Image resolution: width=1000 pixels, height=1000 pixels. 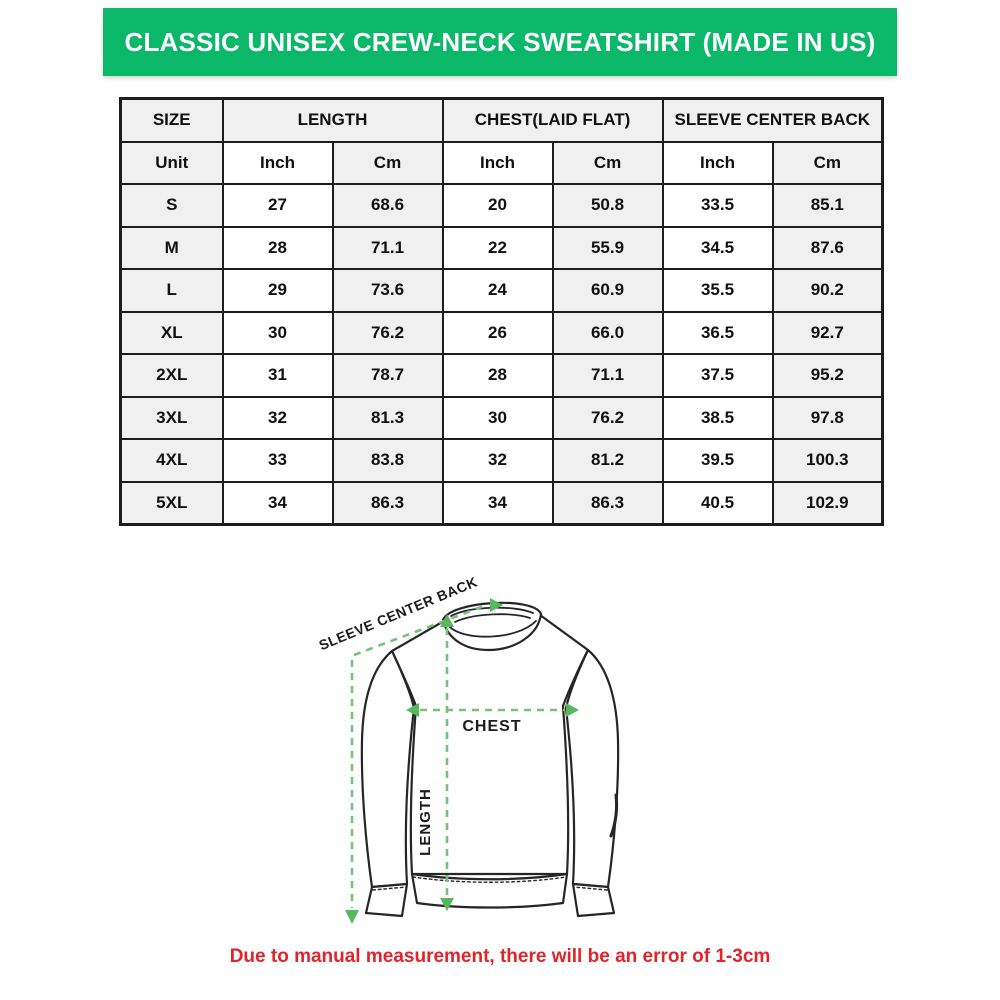 What do you see at coordinates (827, 205) in the screenshot?
I see `measurement-value-cell: 85.1` at bounding box center [827, 205].